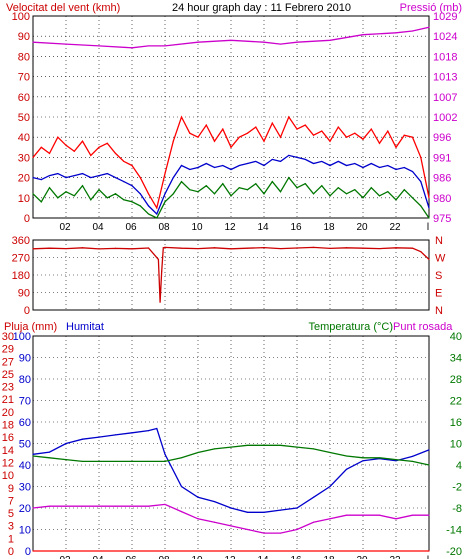  I want to click on x-tick-label: 06, so click(131, 227).